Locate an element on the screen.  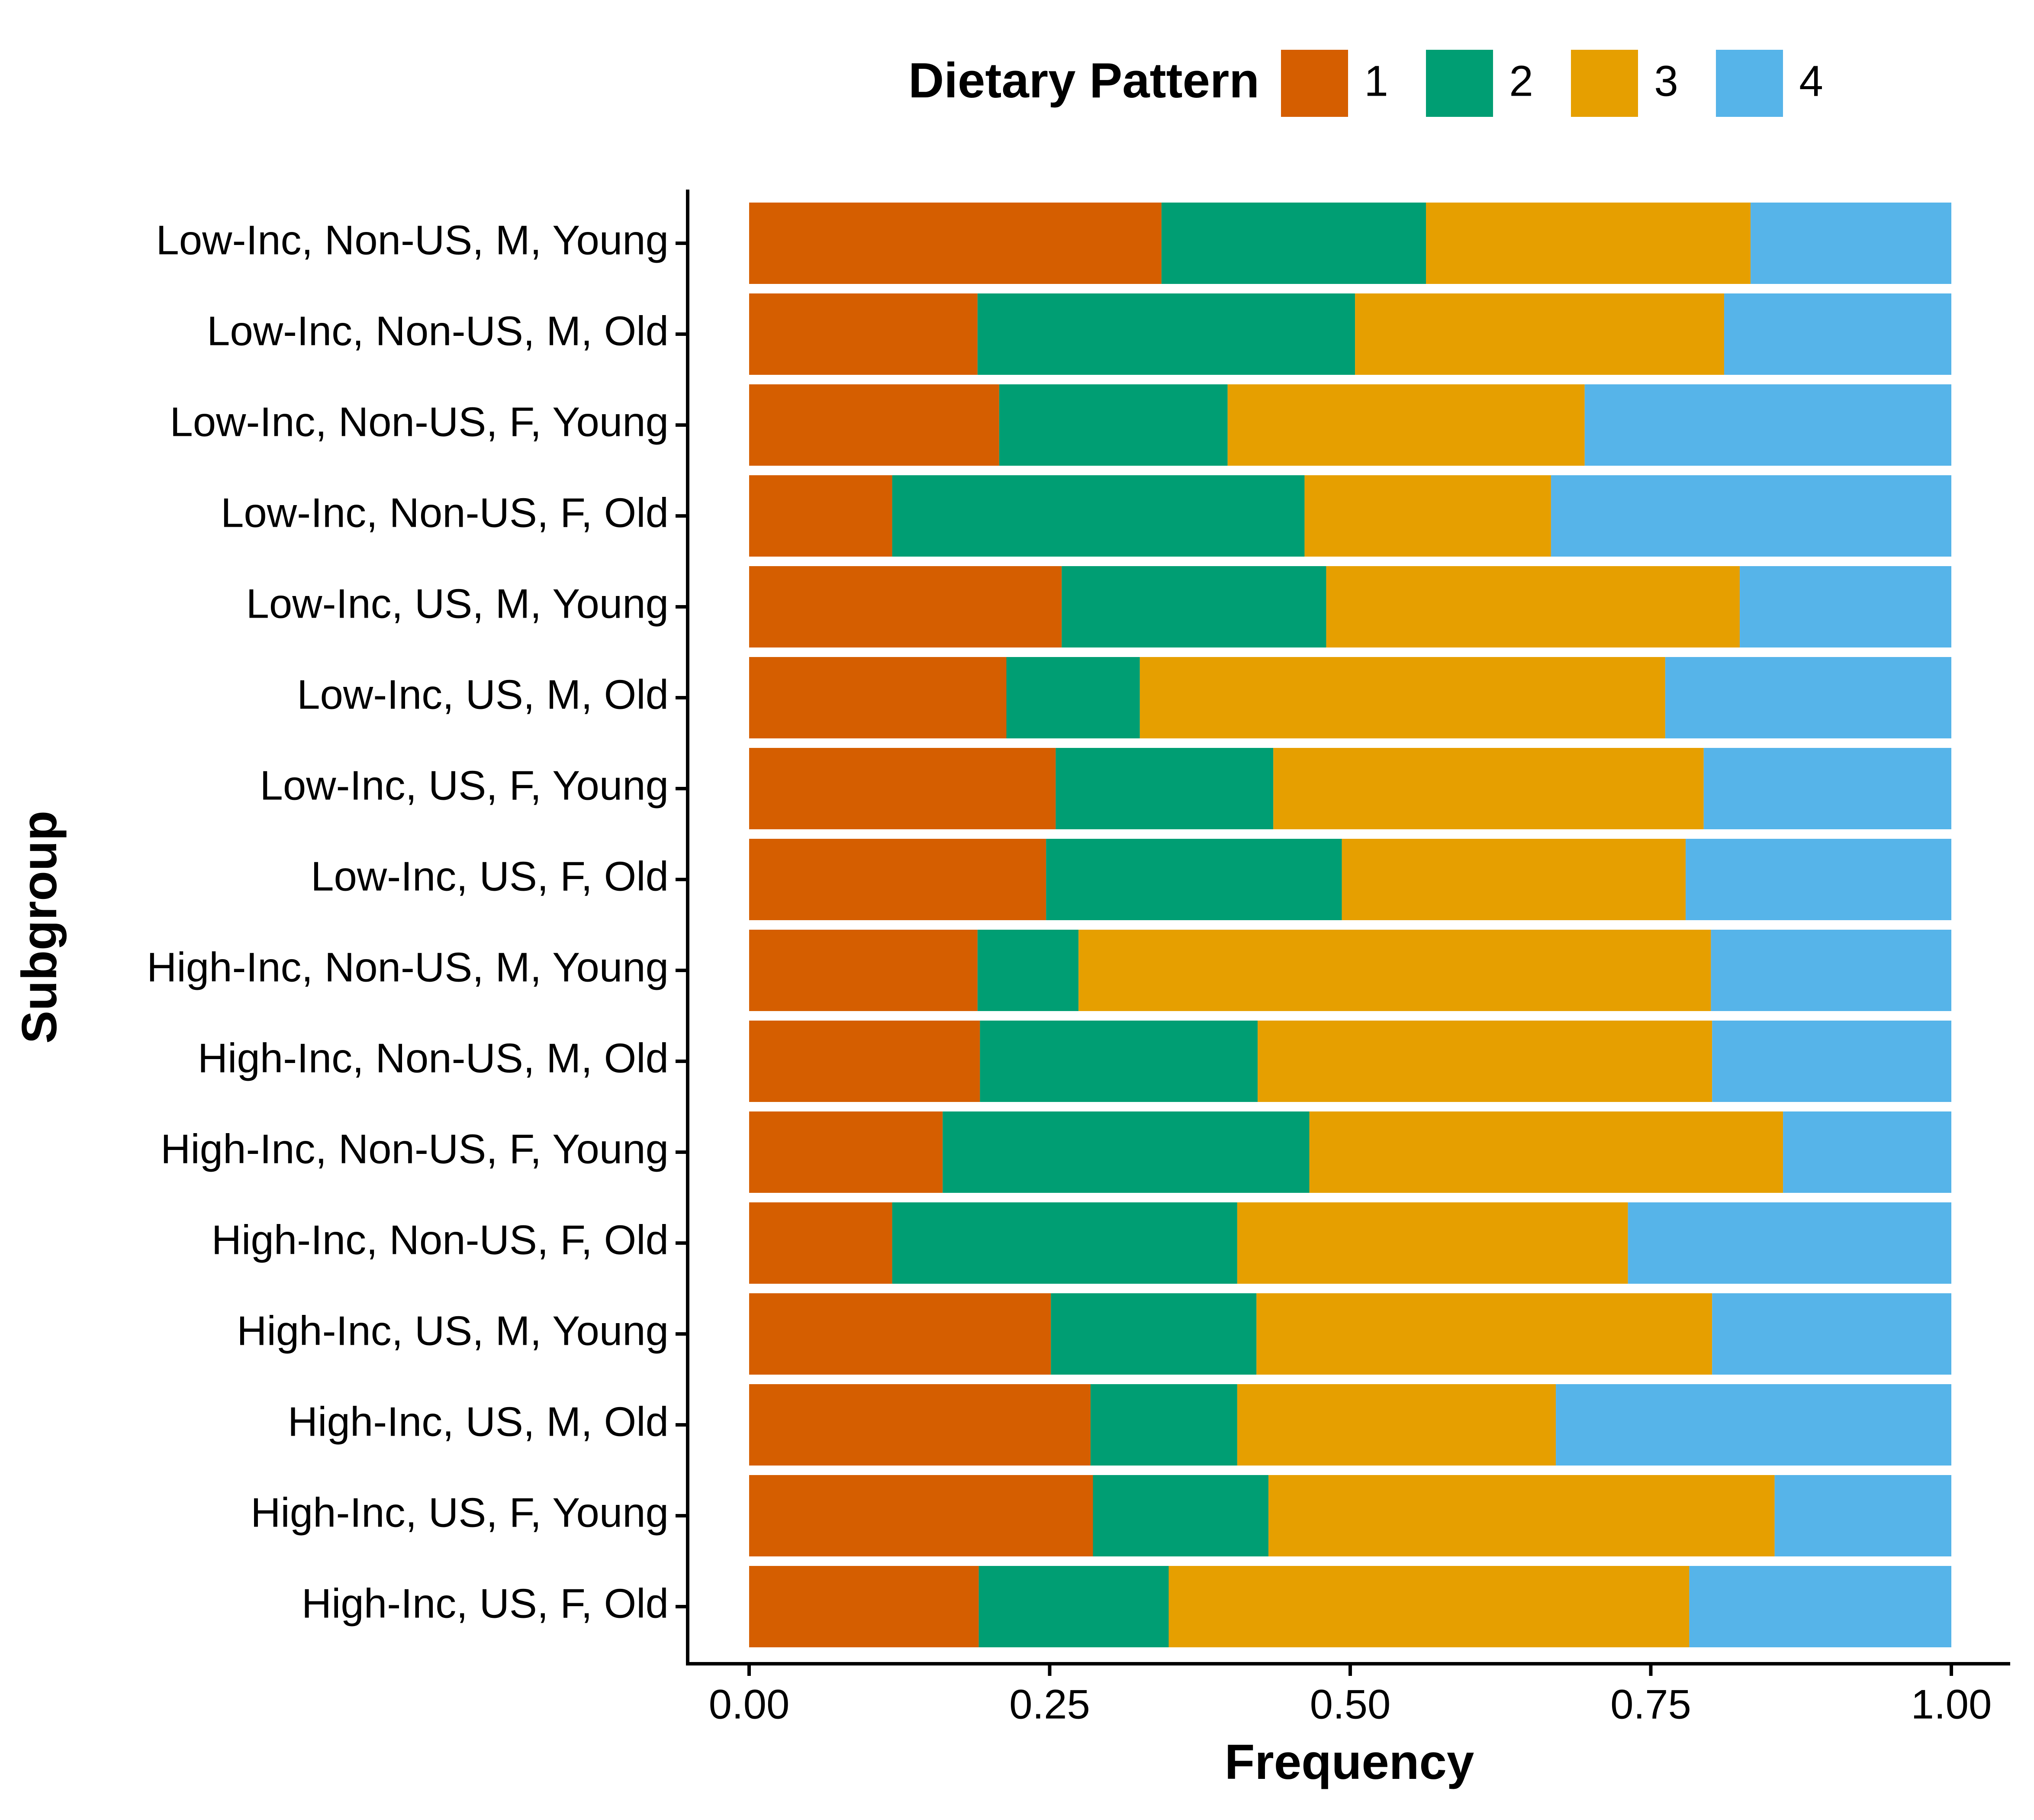
x-axis-title: Frequency is located at coordinates (1349, 1762).